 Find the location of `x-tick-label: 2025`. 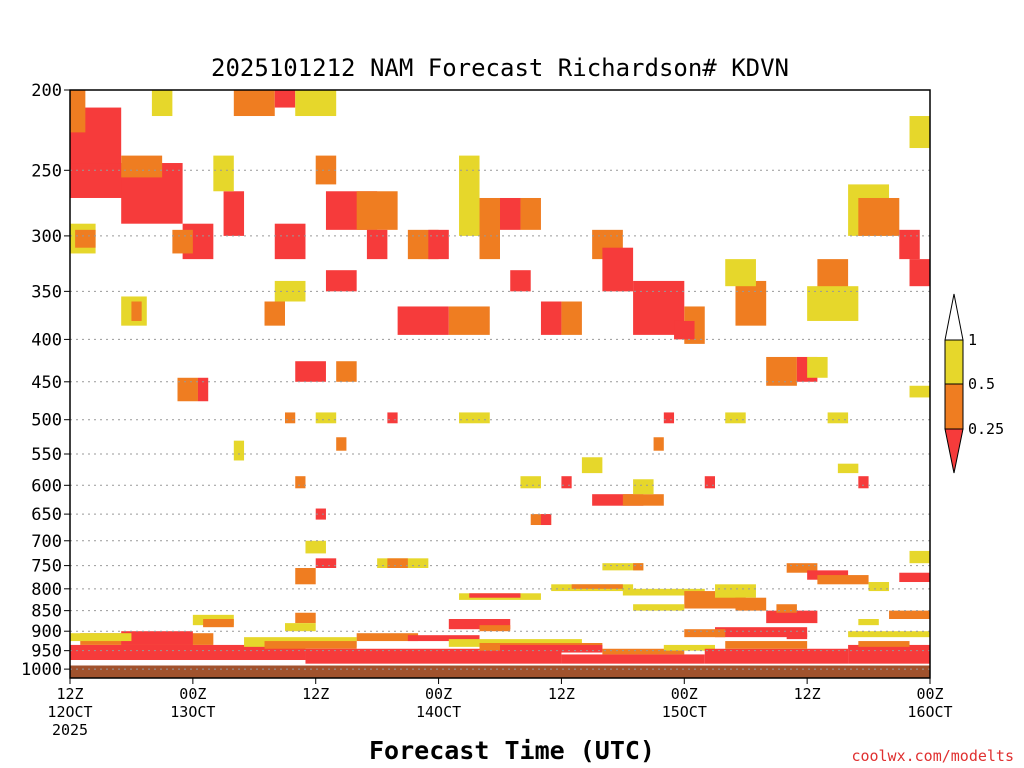

x-tick-label: 2025 is located at coordinates (70, 730).